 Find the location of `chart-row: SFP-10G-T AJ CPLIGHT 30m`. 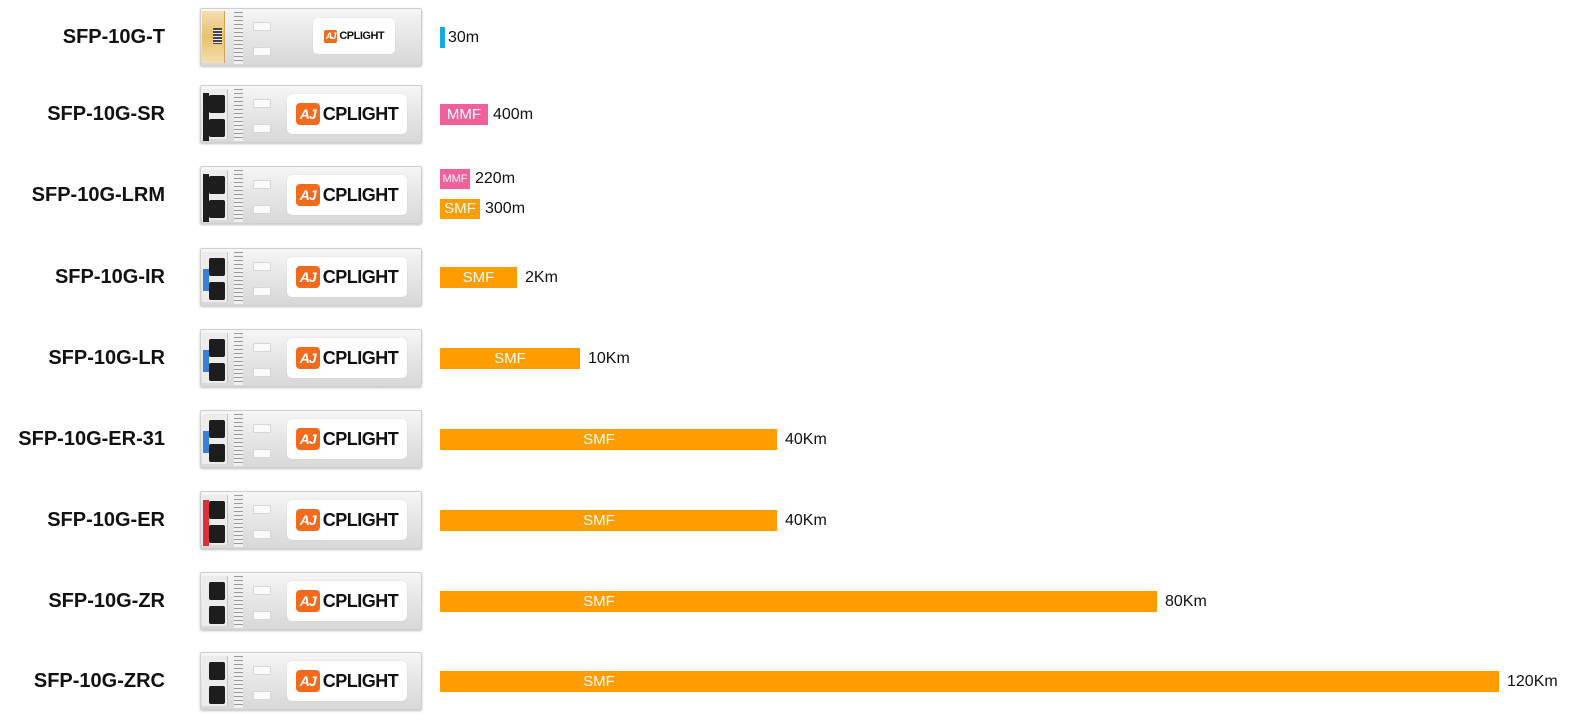

chart-row: SFP-10G-T AJ CPLIGHT 30m is located at coordinates (795, 37).